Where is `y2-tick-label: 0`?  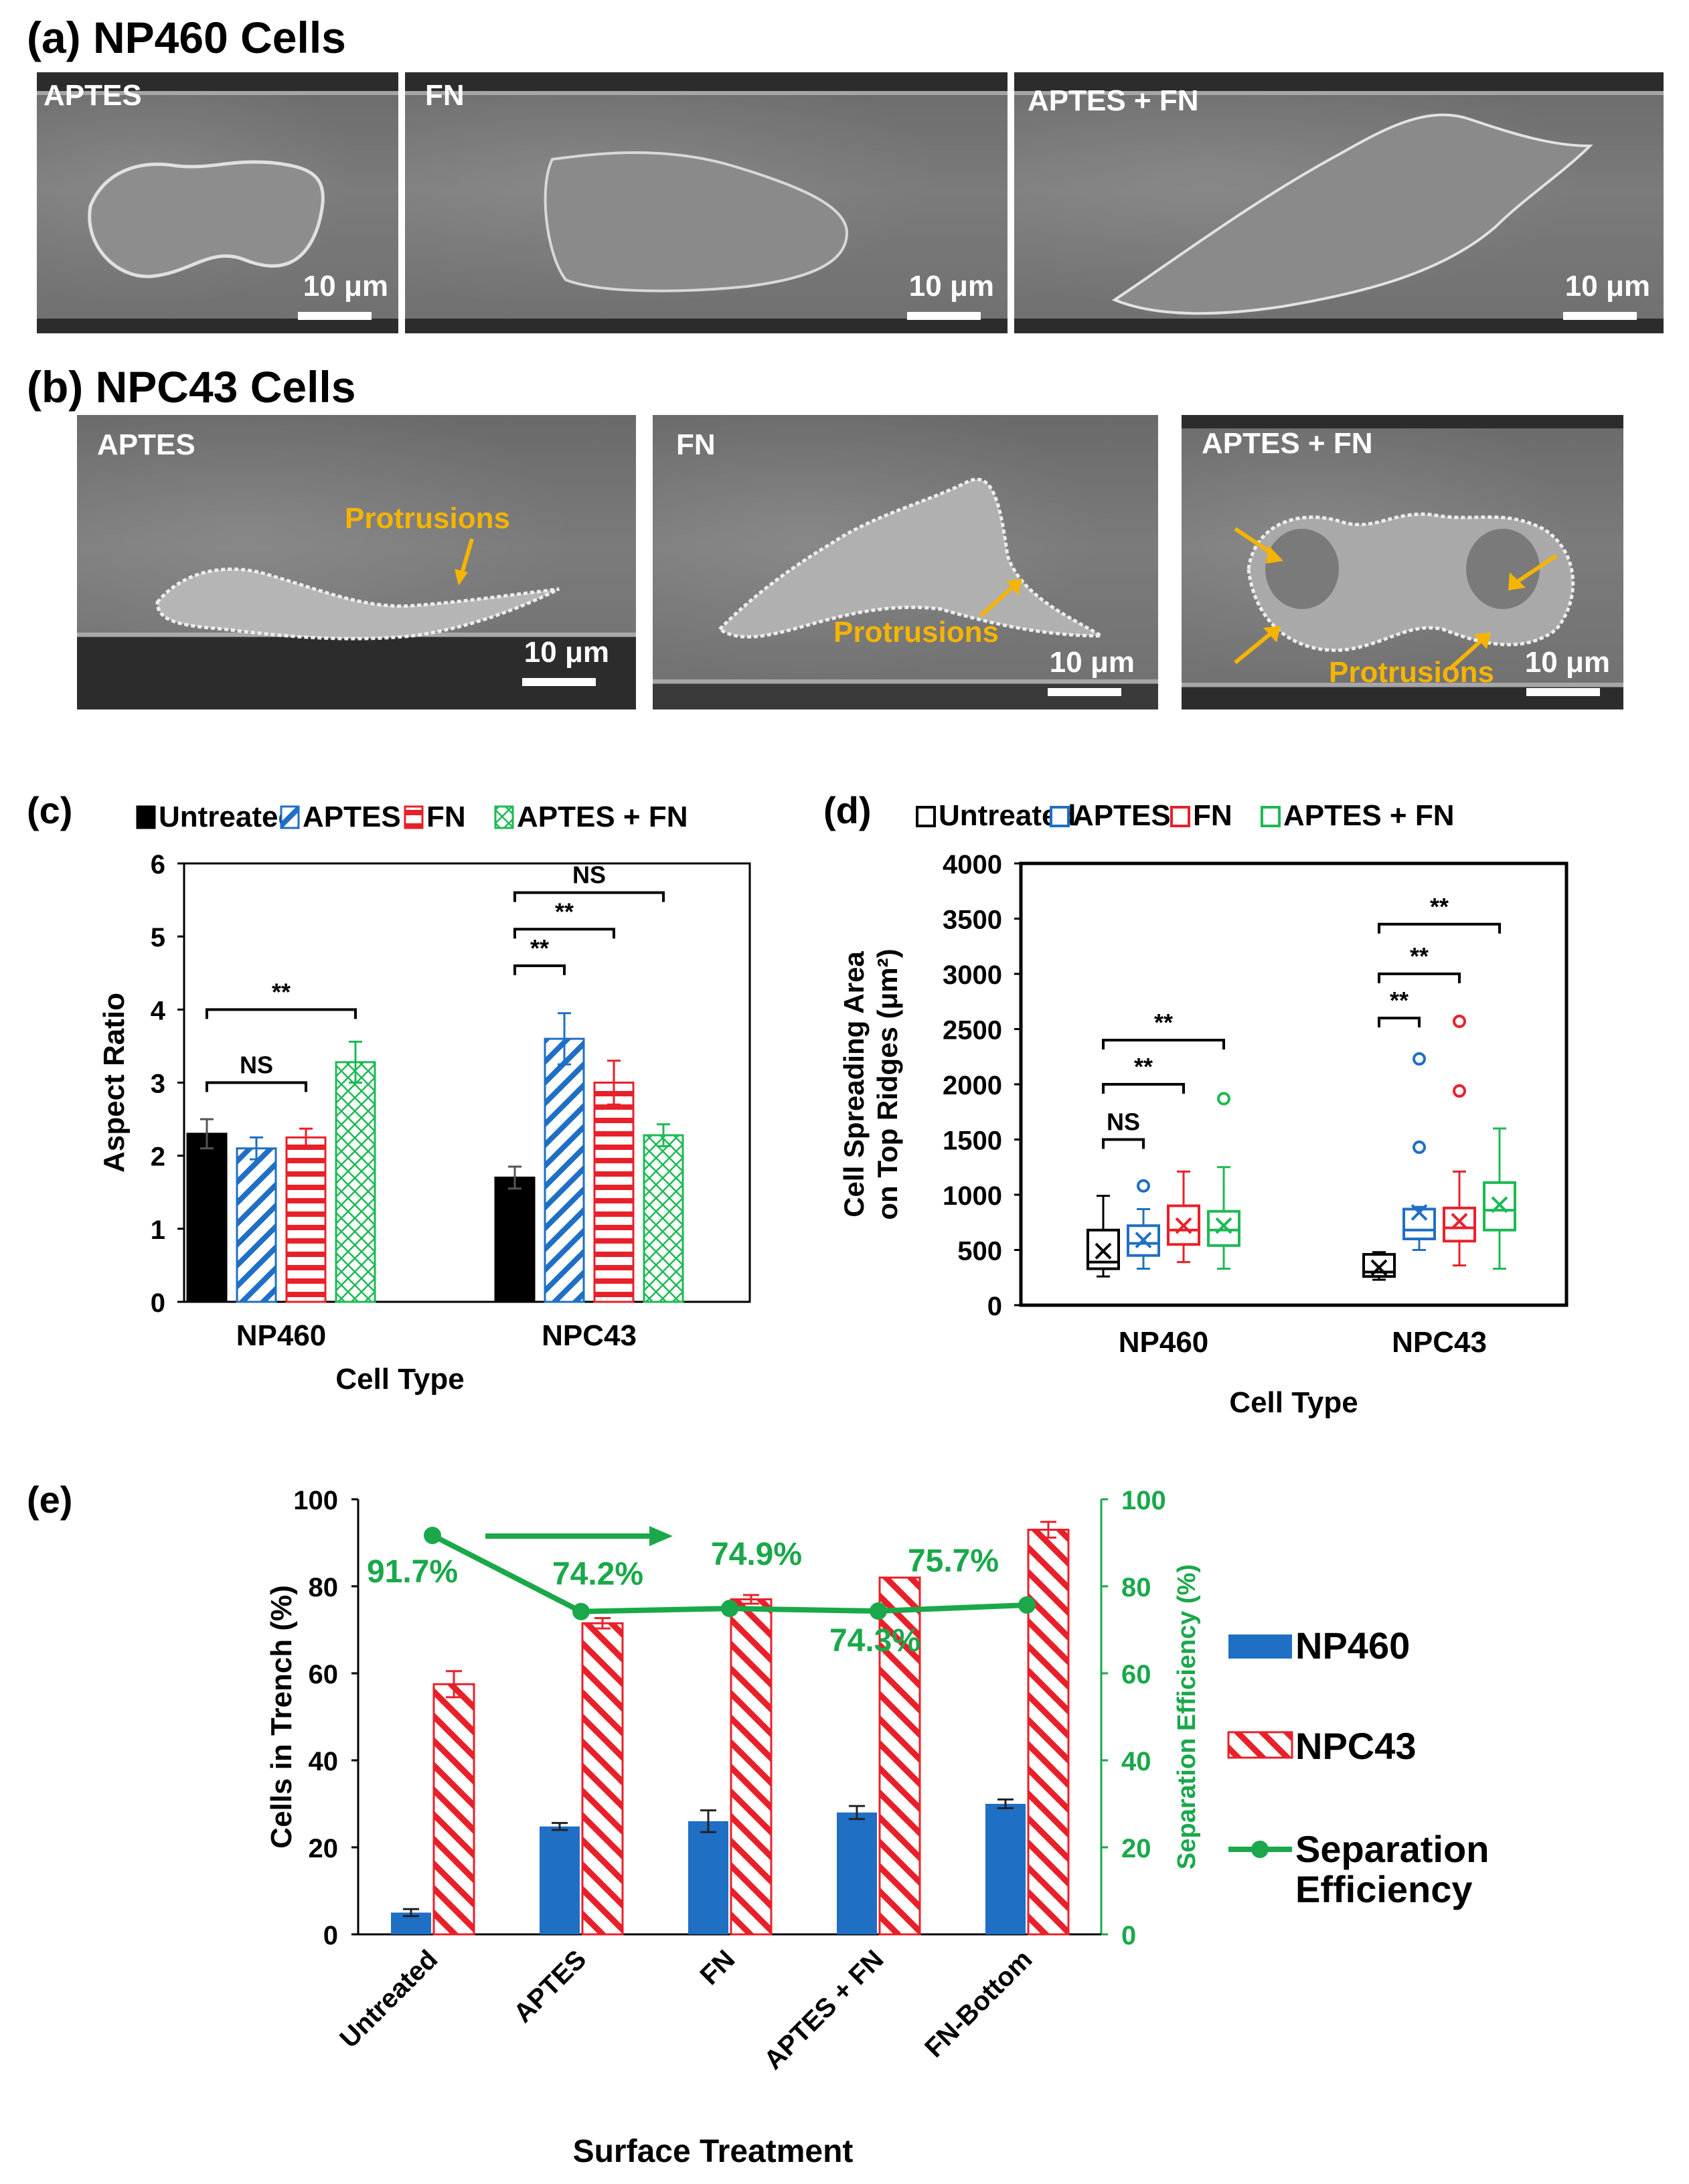 y2-tick-label: 0 is located at coordinates (1128, 1935).